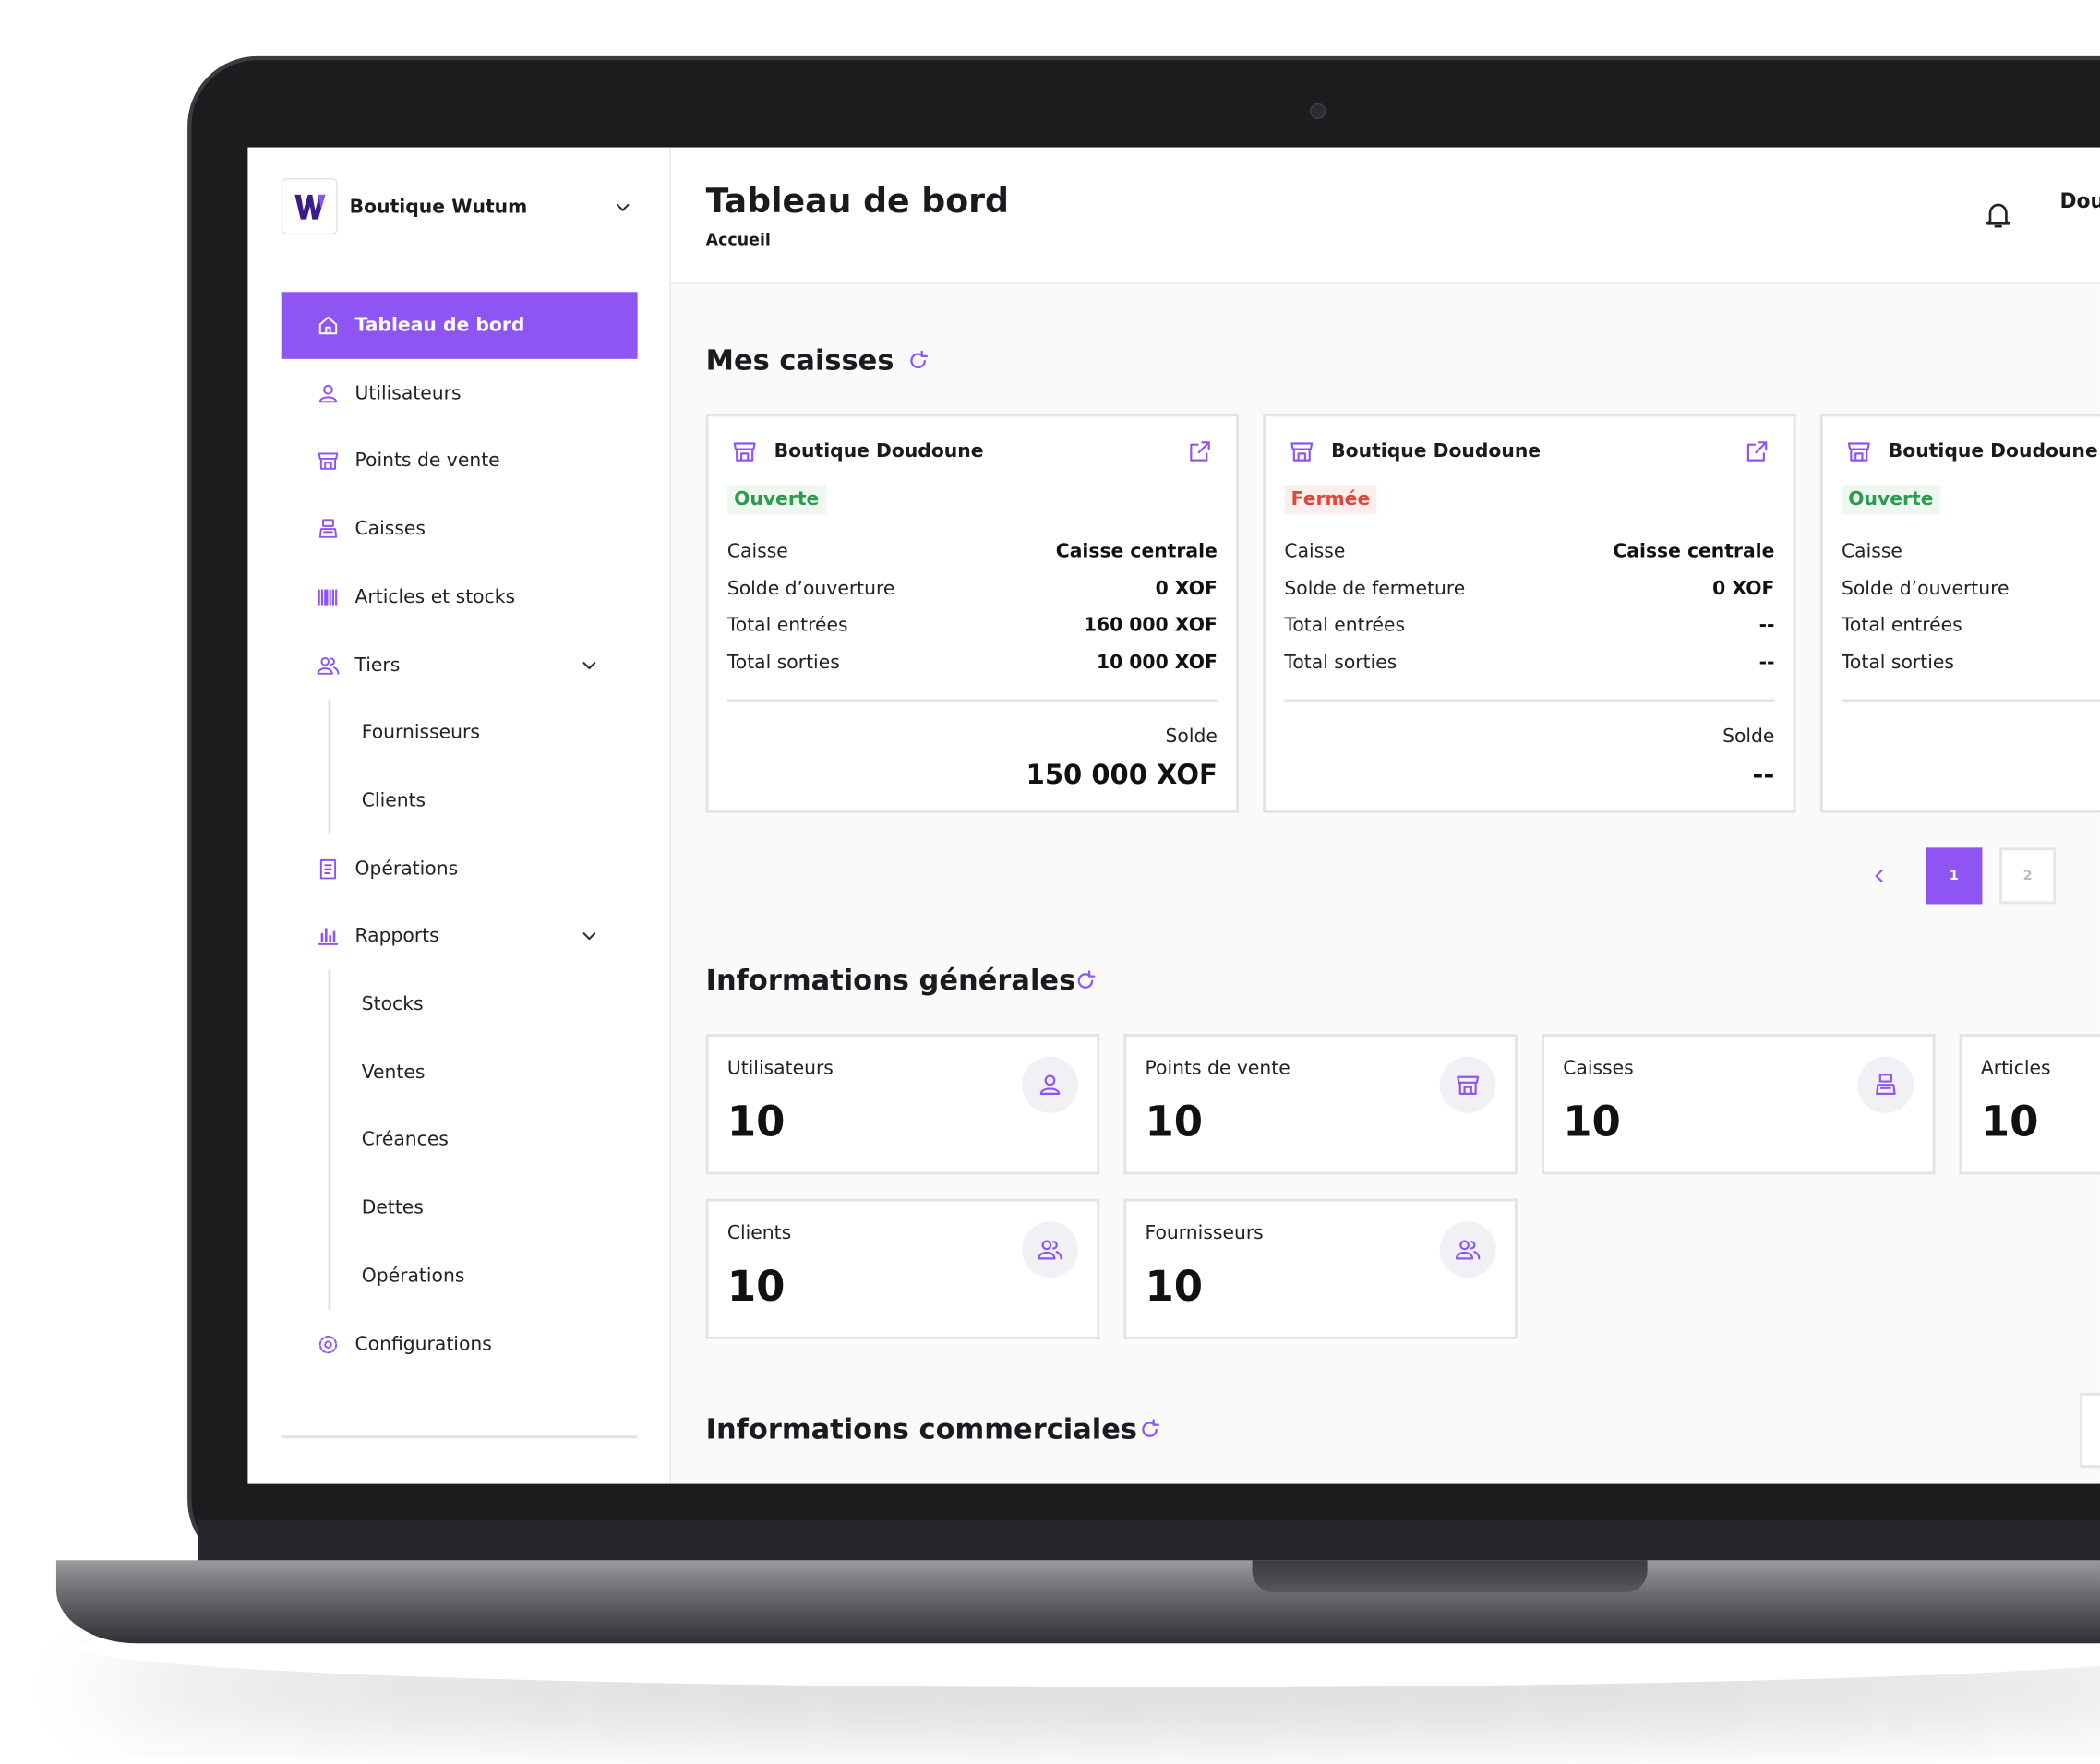 The height and width of the screenshot is (1764, 2100). What do you see at coordinates (328, 597) in the screenshot?
I see `icon-barcode` at bounding box center [328, 597].